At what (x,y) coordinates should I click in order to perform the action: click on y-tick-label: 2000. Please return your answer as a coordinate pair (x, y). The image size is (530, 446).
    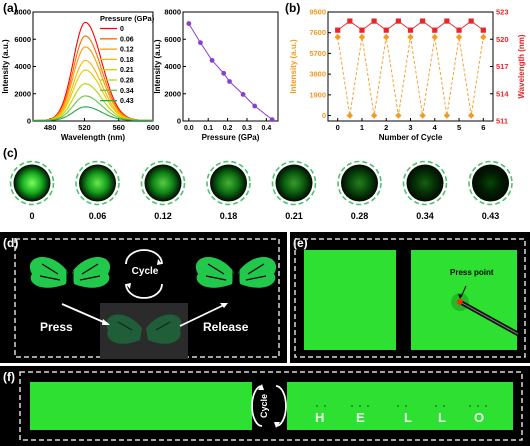
    Looking at the image, I should click on (172, 93).